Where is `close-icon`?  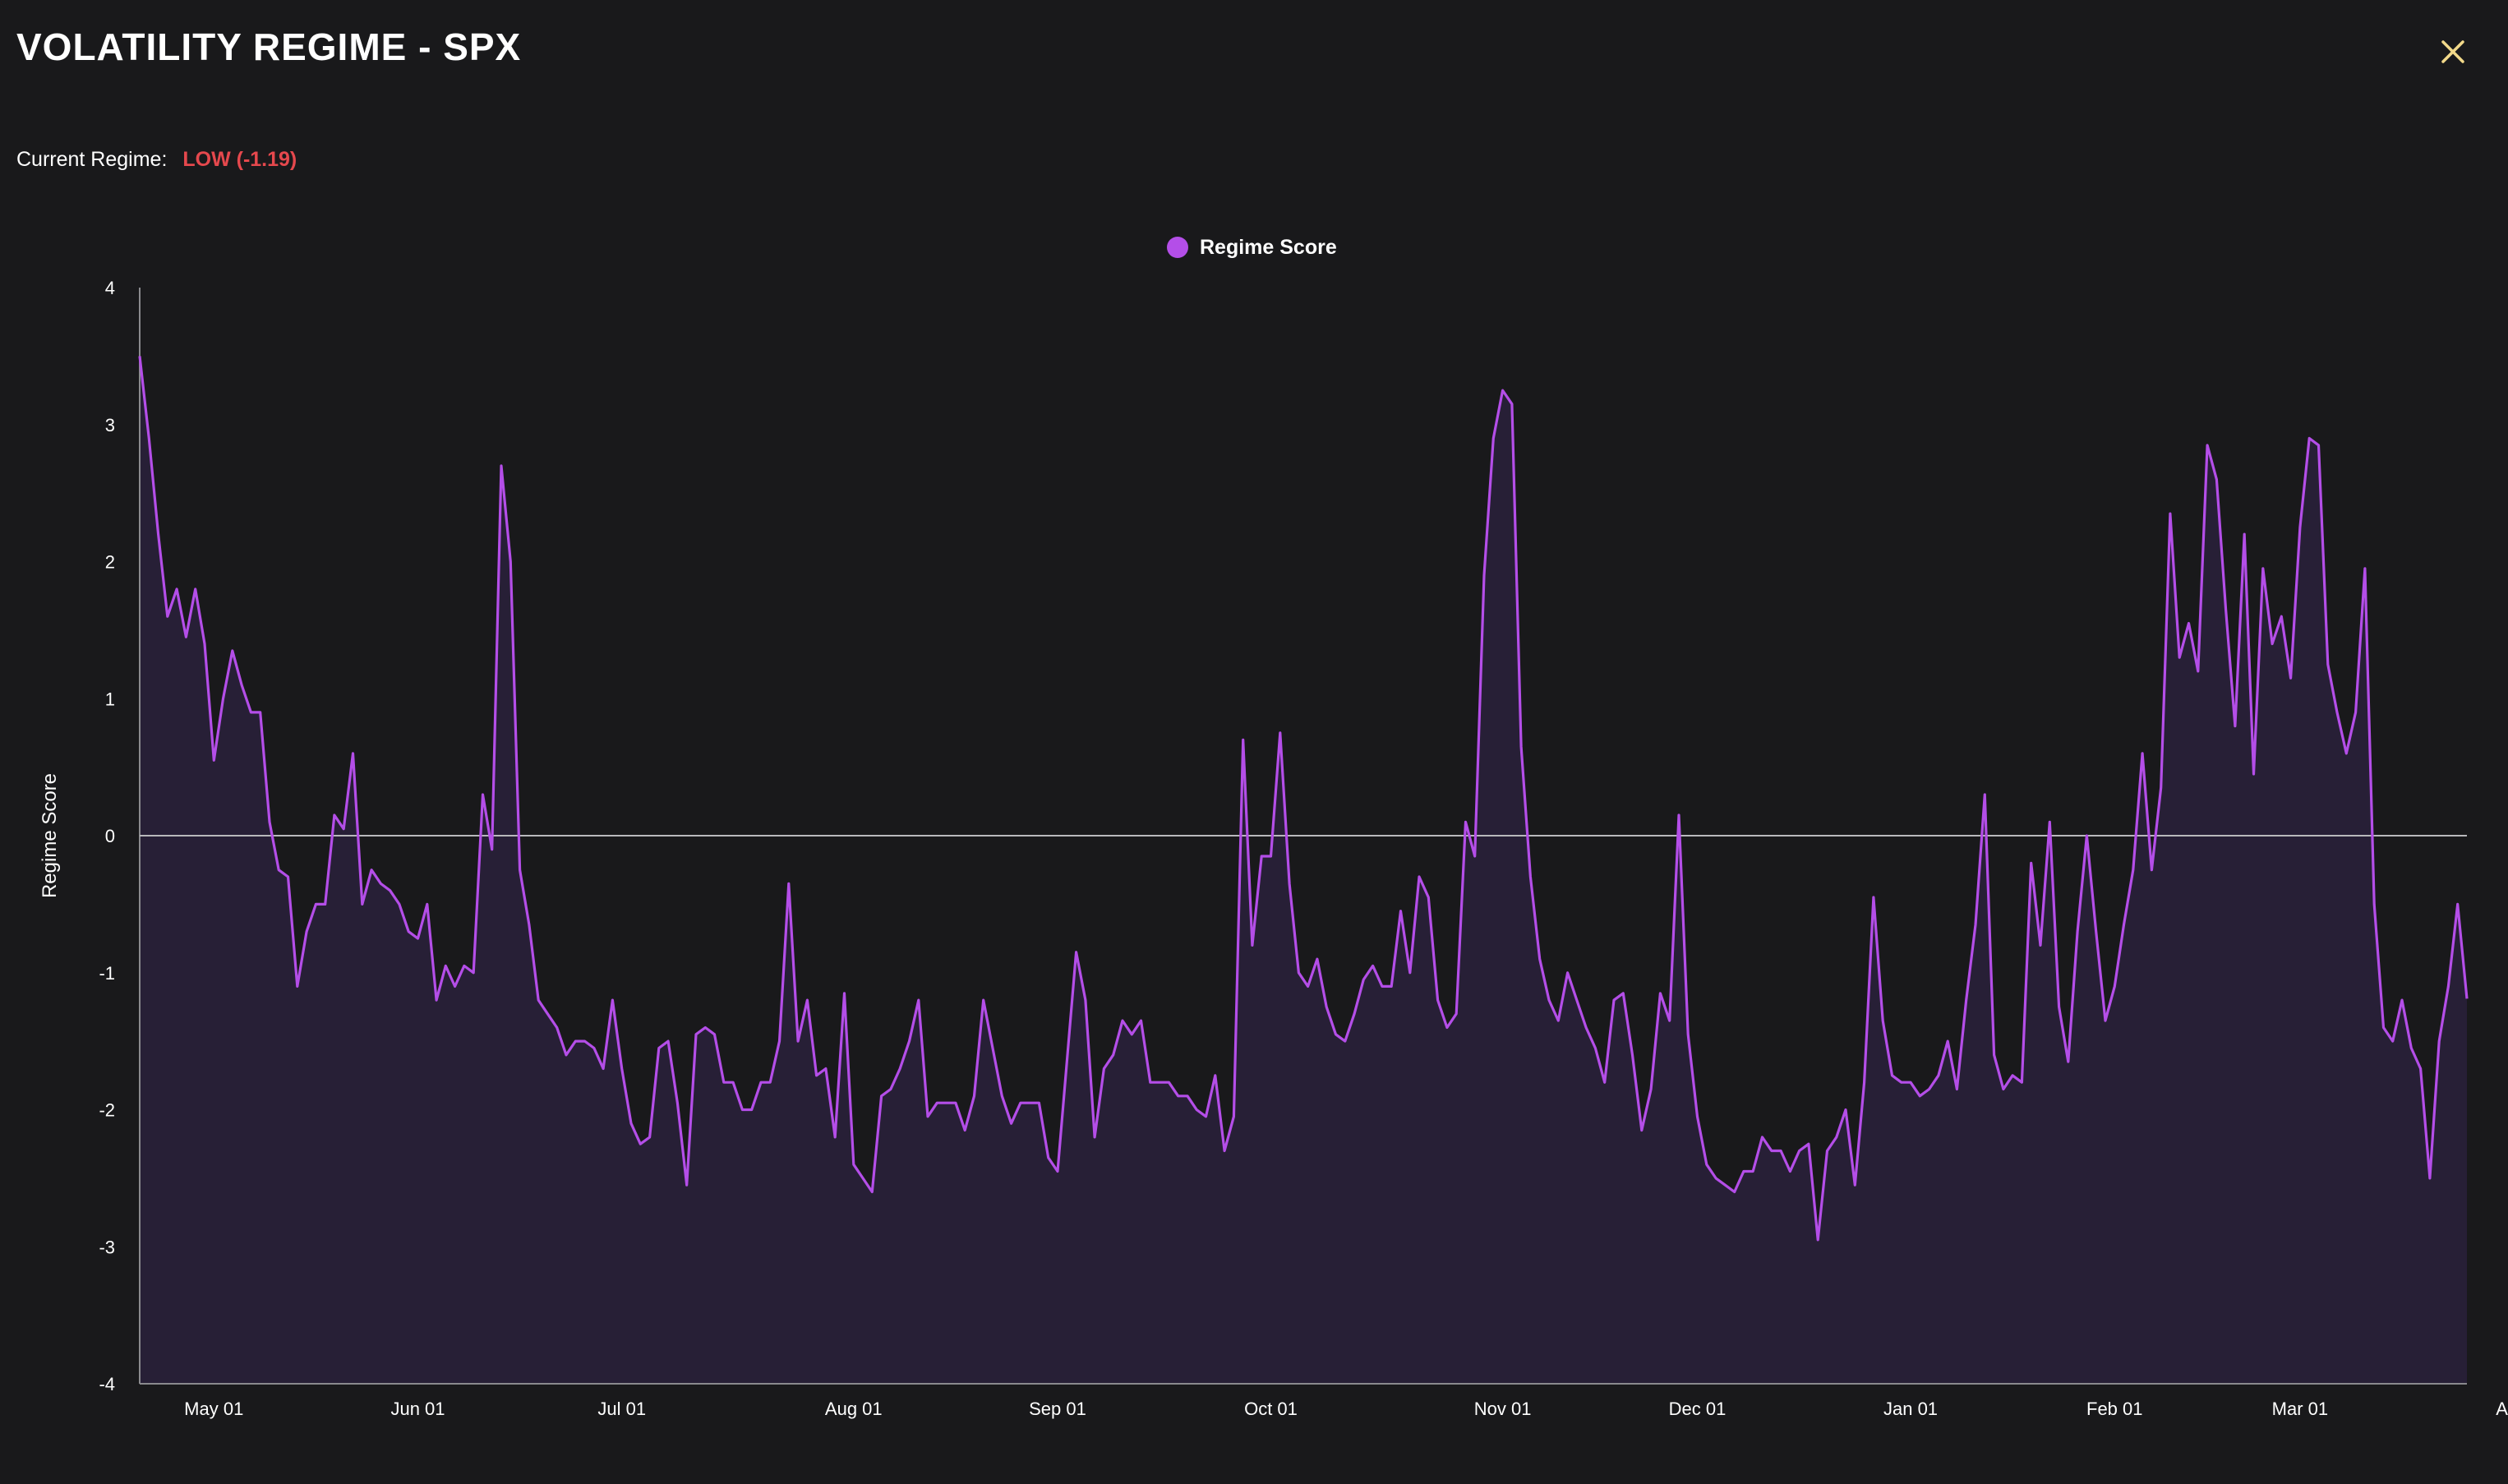
close-icon is located at coordinates (2452, 51).